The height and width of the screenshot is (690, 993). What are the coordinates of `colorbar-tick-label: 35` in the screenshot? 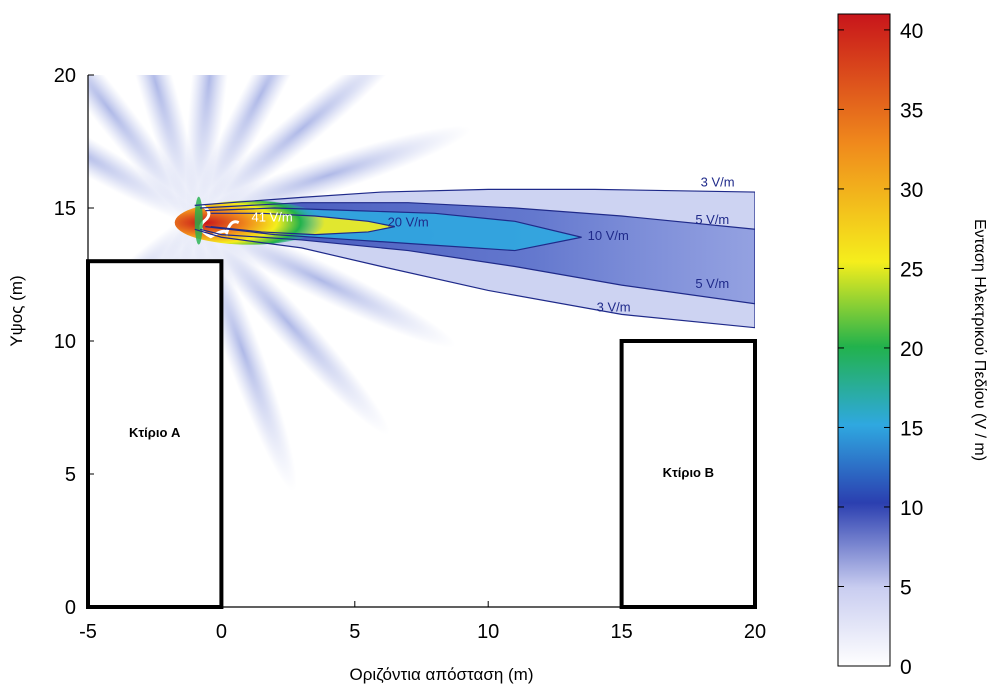 It's located at (911, 110).